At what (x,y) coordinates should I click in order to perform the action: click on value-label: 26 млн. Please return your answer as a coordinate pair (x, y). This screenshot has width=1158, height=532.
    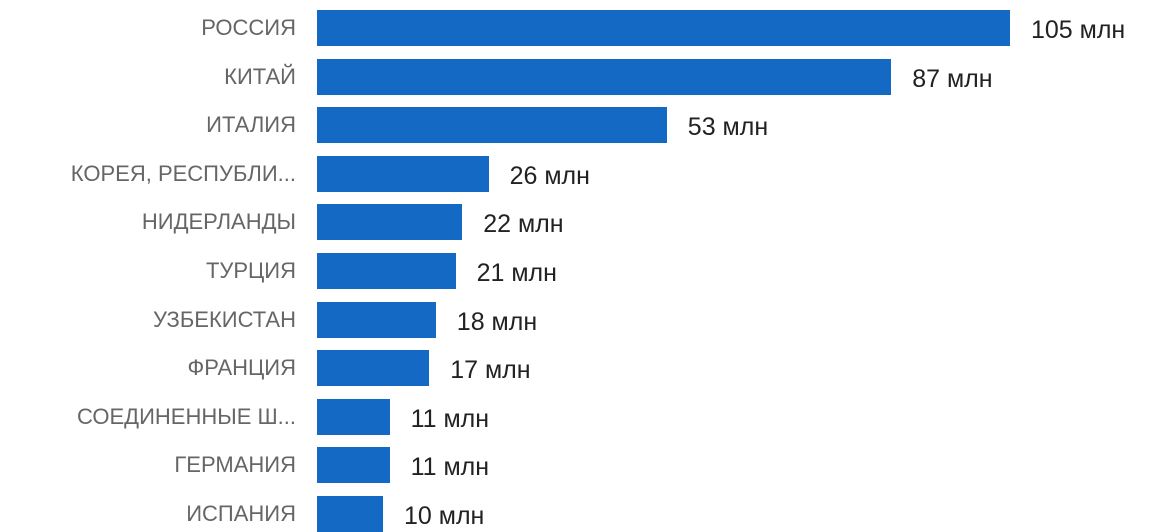
    Looking at the image, I should click on (549, 175).